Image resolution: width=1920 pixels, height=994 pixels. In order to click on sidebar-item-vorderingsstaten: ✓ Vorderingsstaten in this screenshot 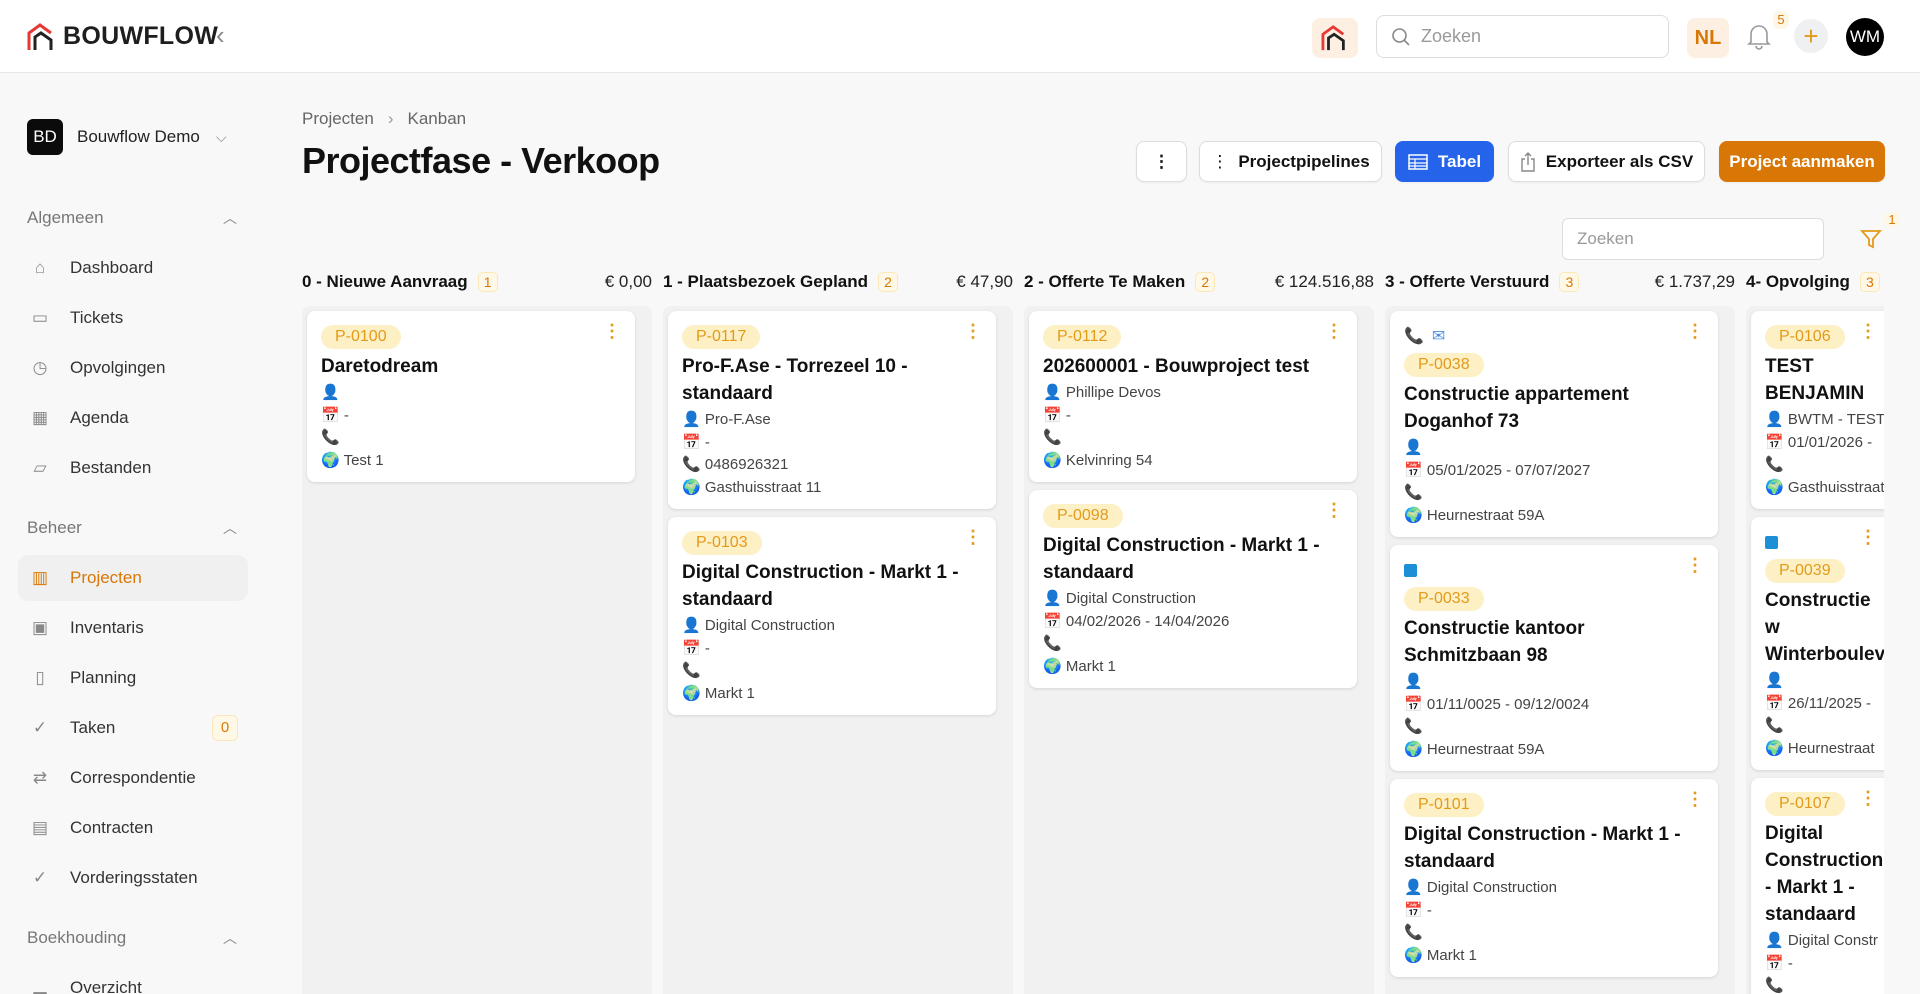, I will do `click(133, 878)`.